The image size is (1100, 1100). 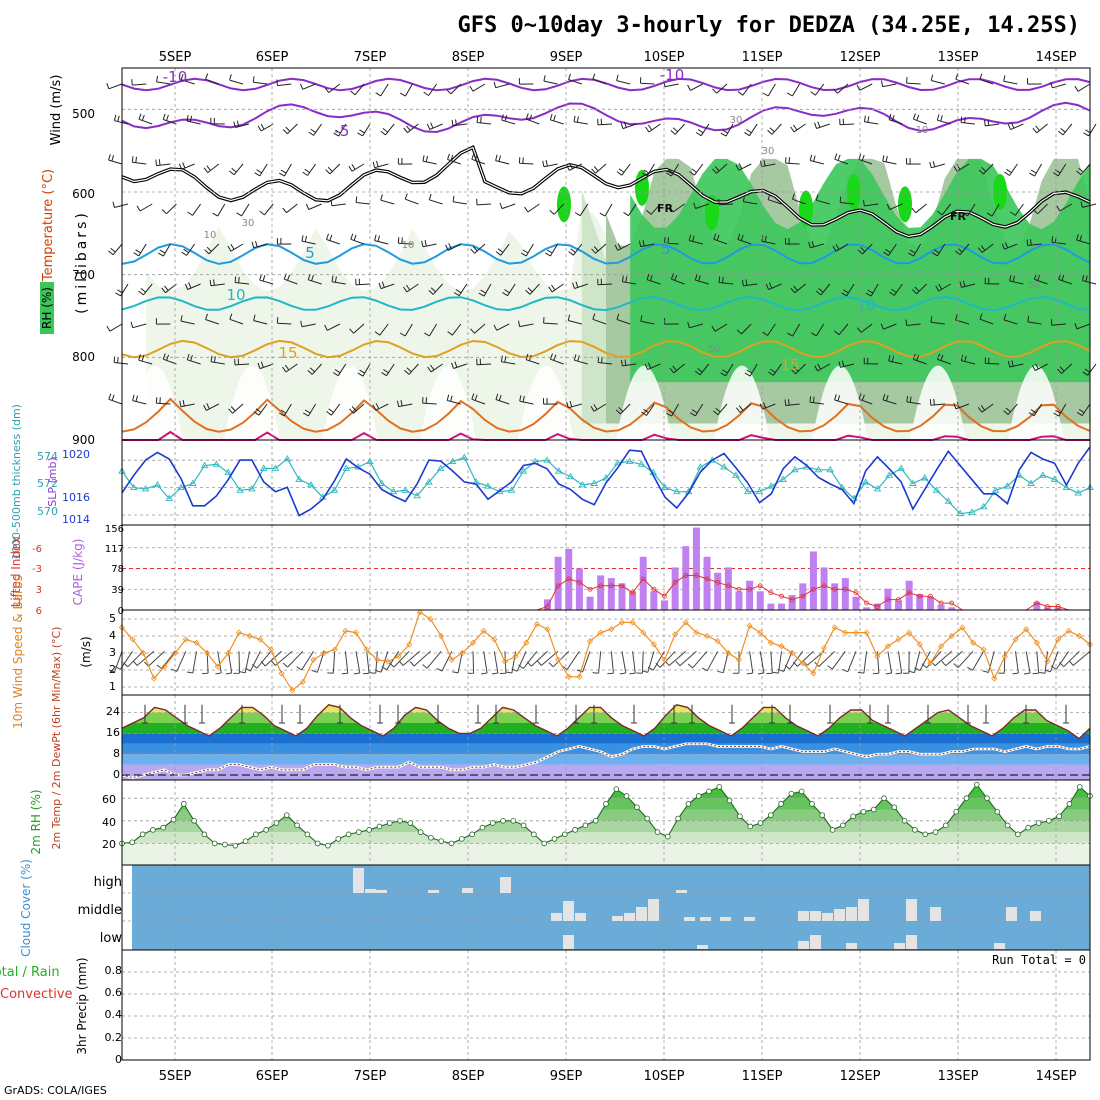 What do you see at coordinates (82, 262) in the screenshot?
I see `pressure-axis-label: (millibars)` at bounding box center [82, 262].